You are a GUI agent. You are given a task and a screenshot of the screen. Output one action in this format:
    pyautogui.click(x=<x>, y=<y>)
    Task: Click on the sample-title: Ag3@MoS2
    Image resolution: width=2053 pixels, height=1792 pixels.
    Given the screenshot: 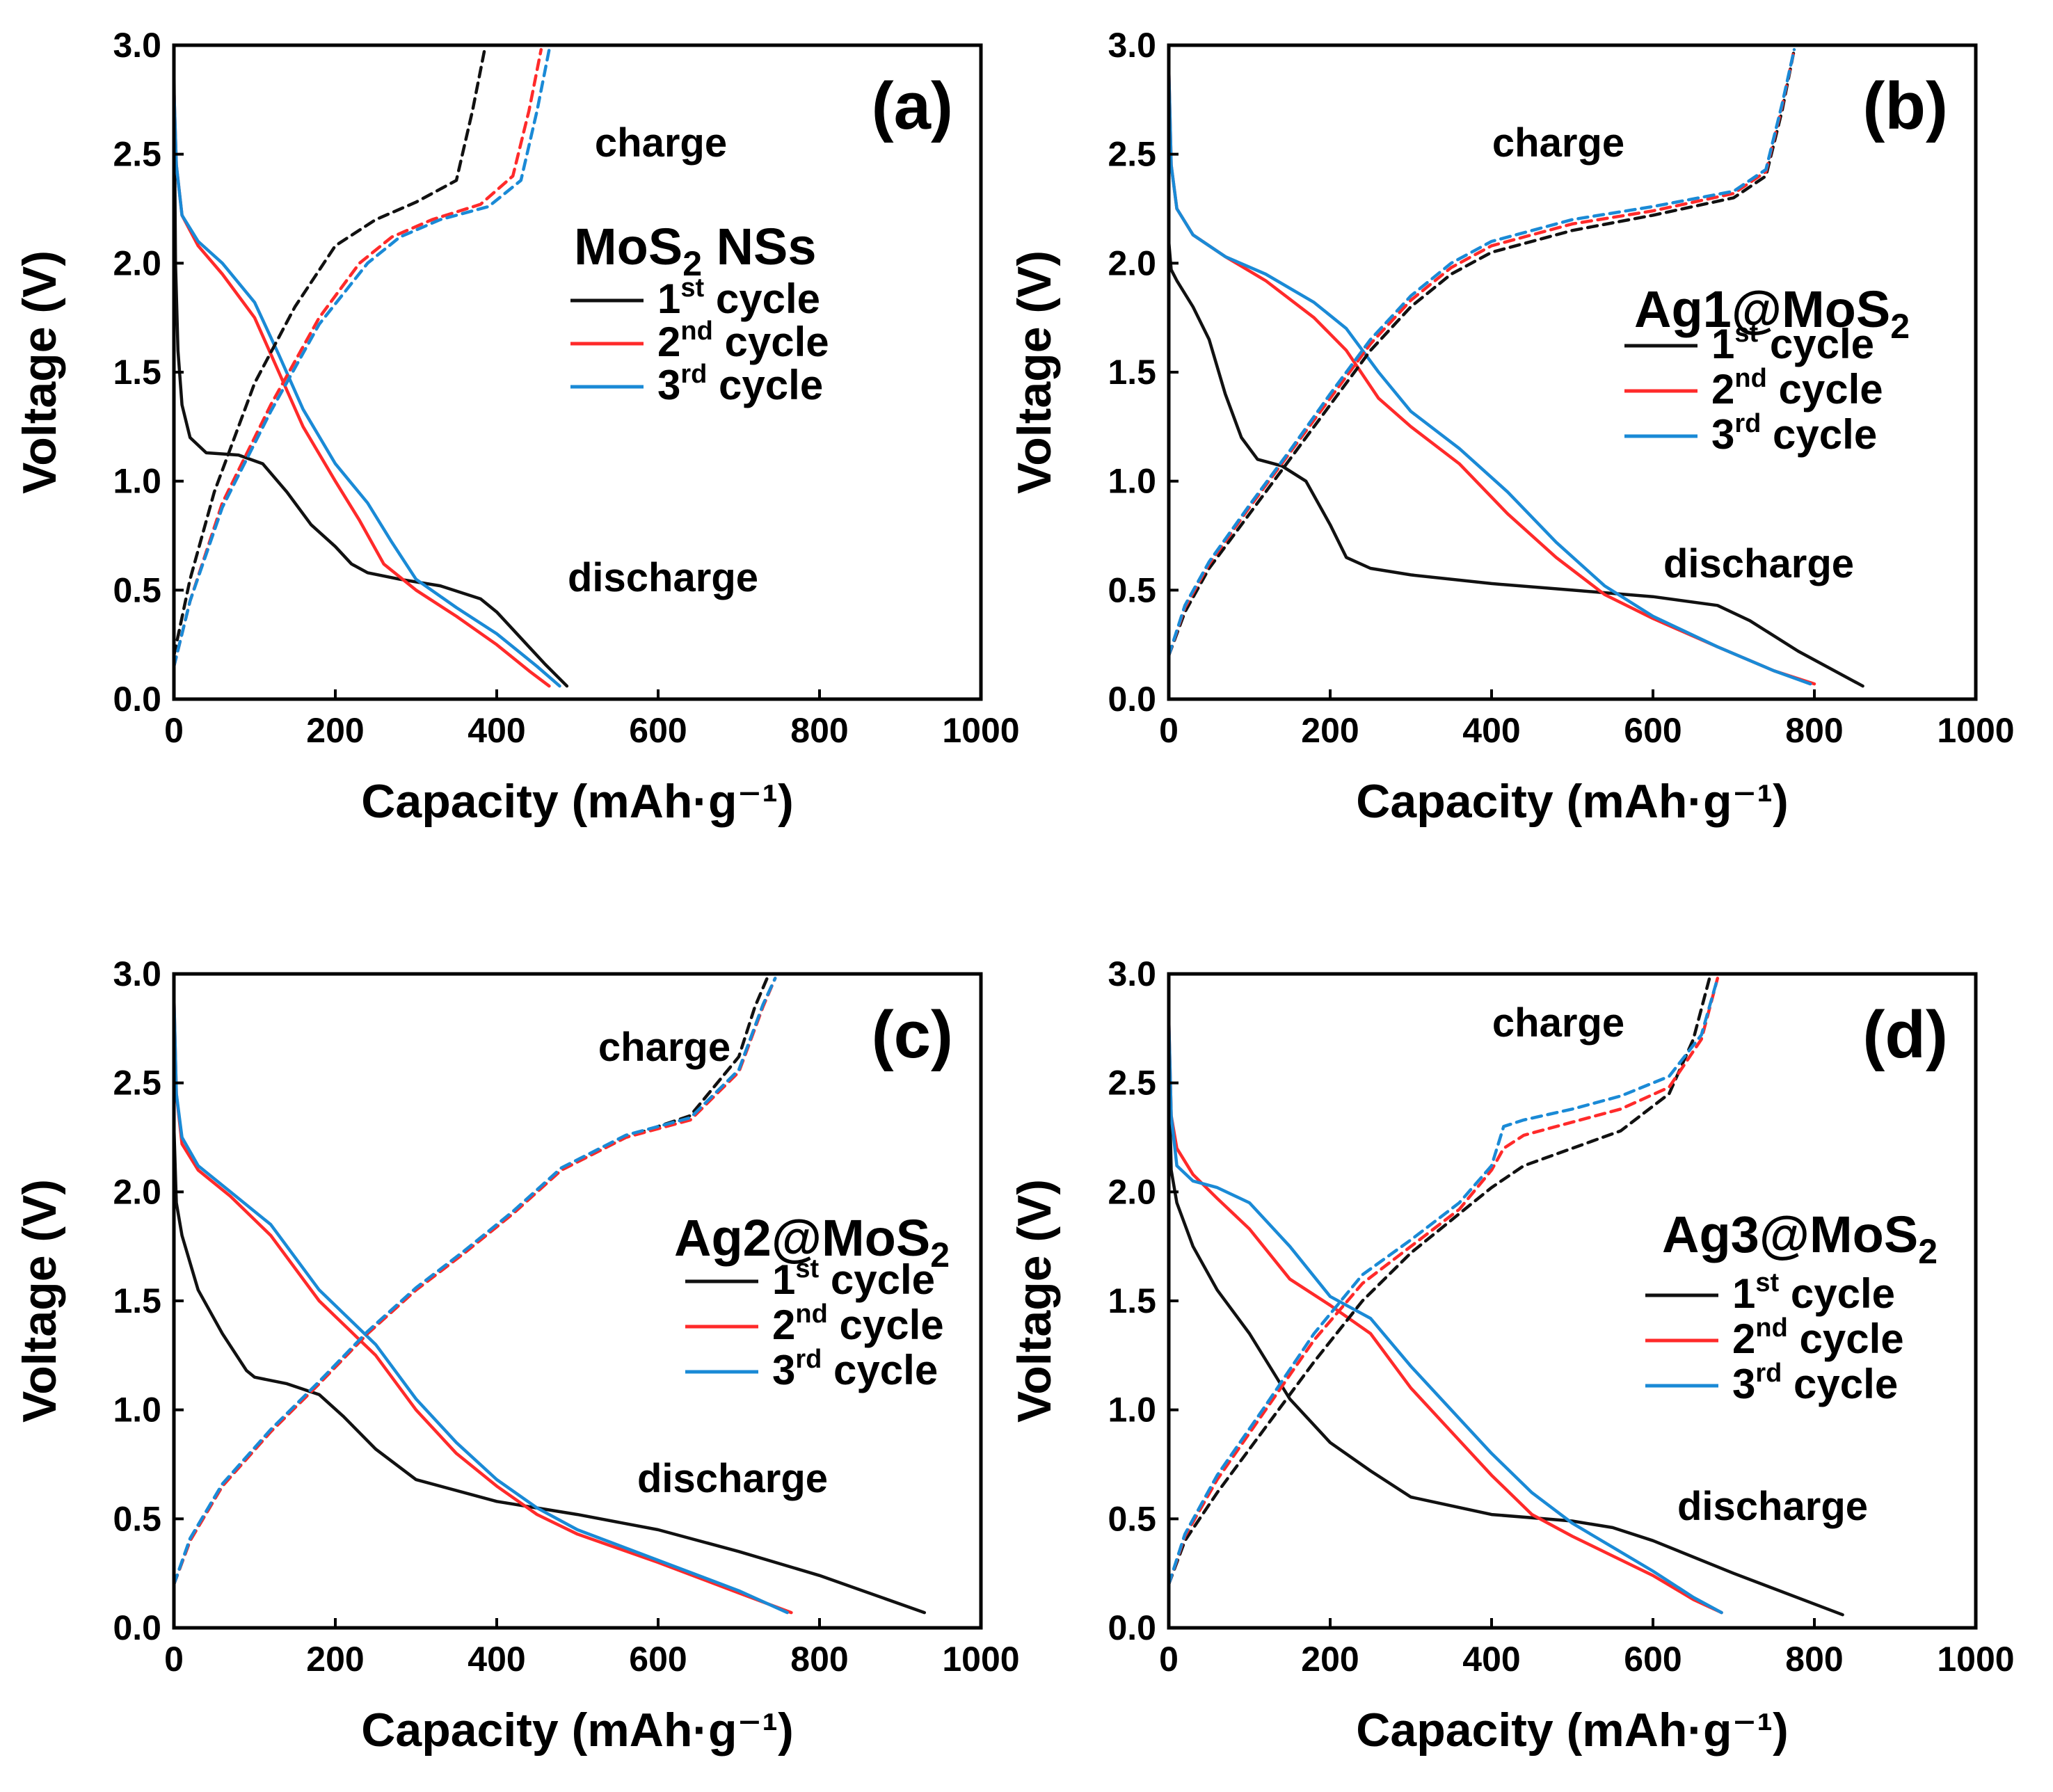 What is the action you would take?
    pyautogui.click(x=1800, y=1238)
    